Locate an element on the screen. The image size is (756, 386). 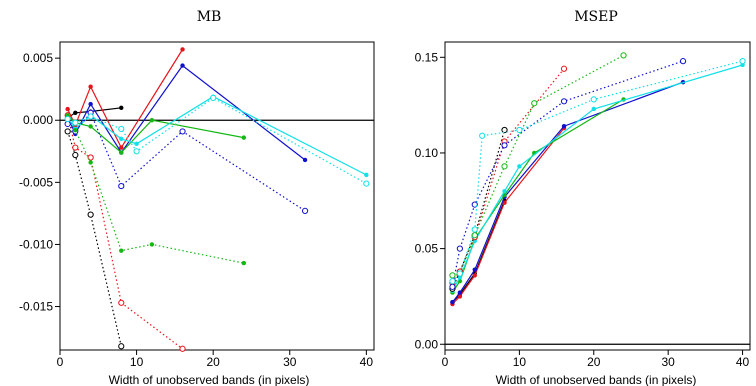
y-tick-label: 0.00 is located at coordinates (427, 344).